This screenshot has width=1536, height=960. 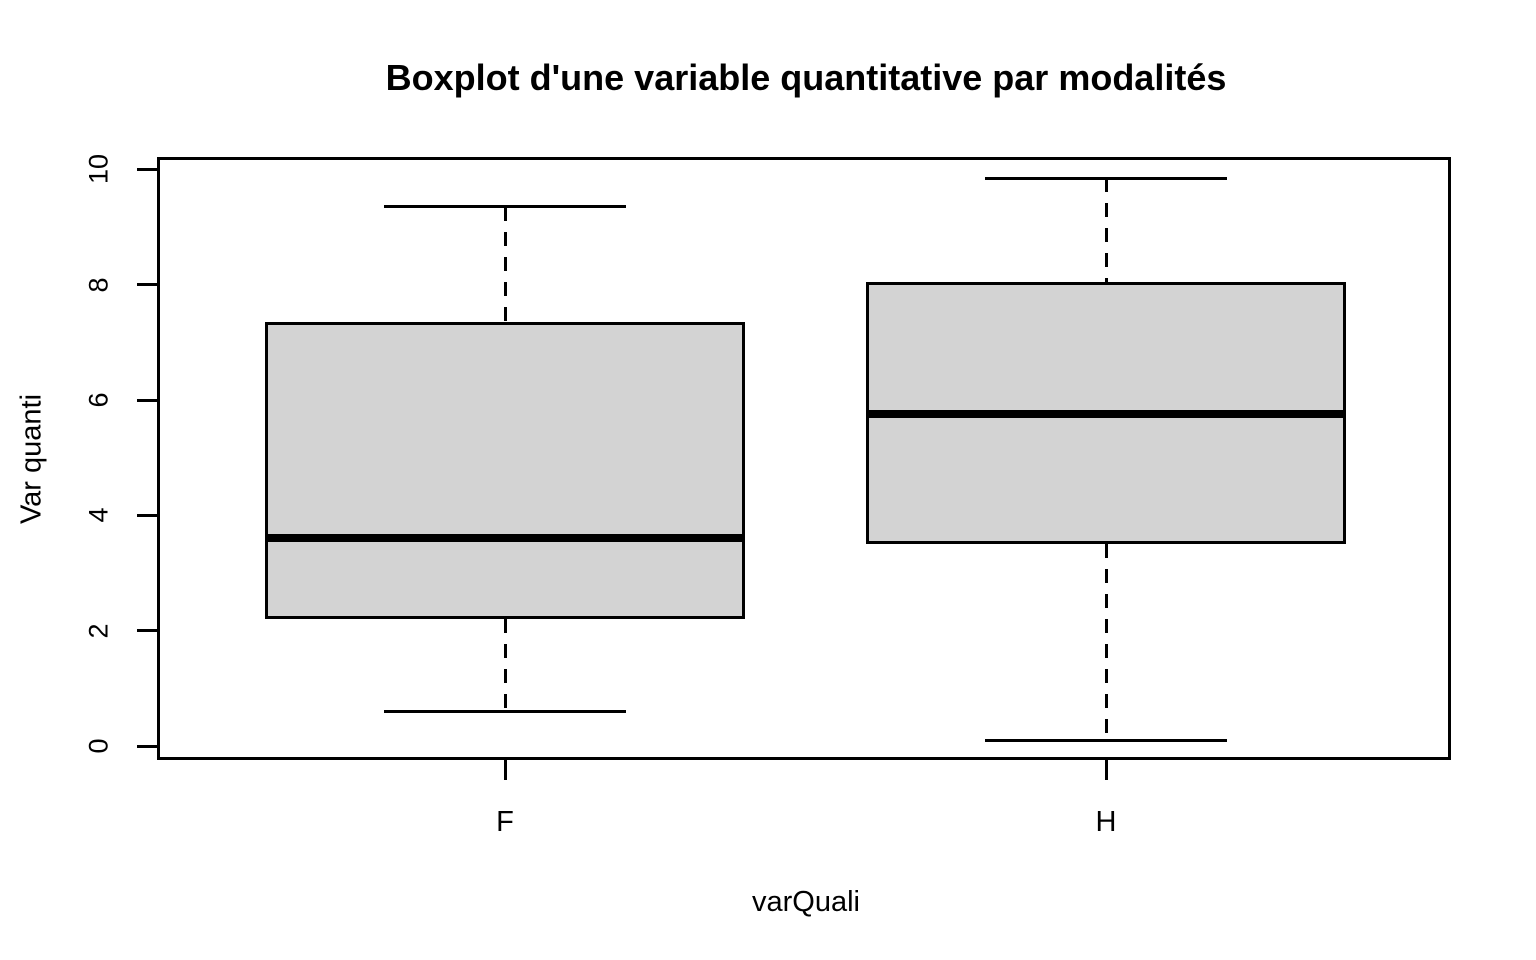 I want to click on median-line-h, so click(x=1106, y=414).